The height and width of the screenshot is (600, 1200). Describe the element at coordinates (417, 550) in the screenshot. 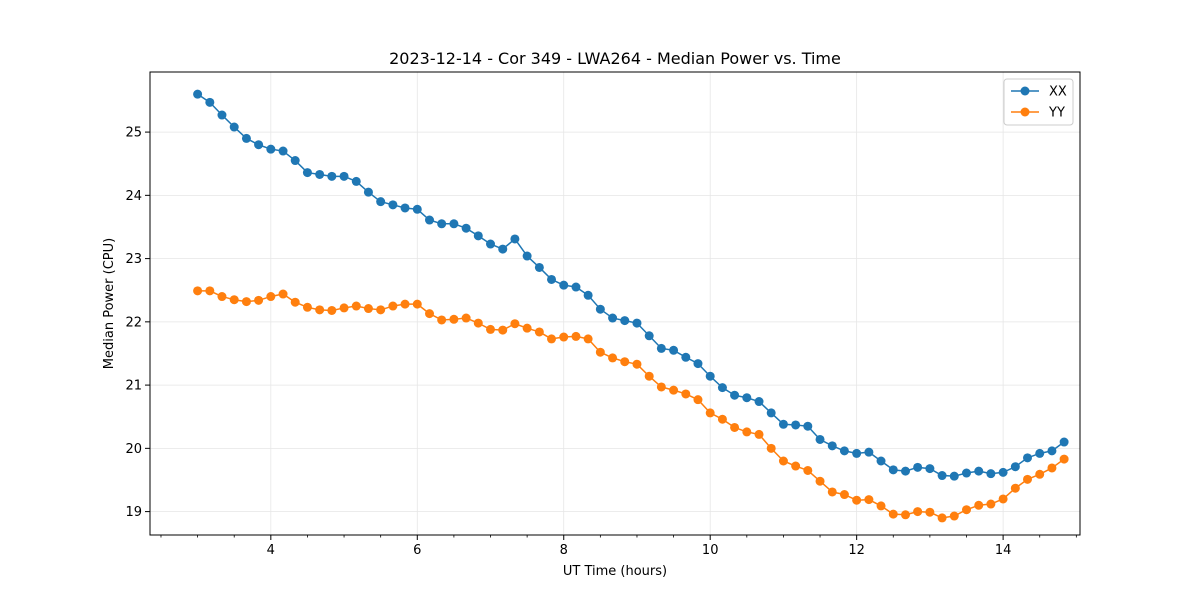

I see `x-tick-label: 6` at that location.